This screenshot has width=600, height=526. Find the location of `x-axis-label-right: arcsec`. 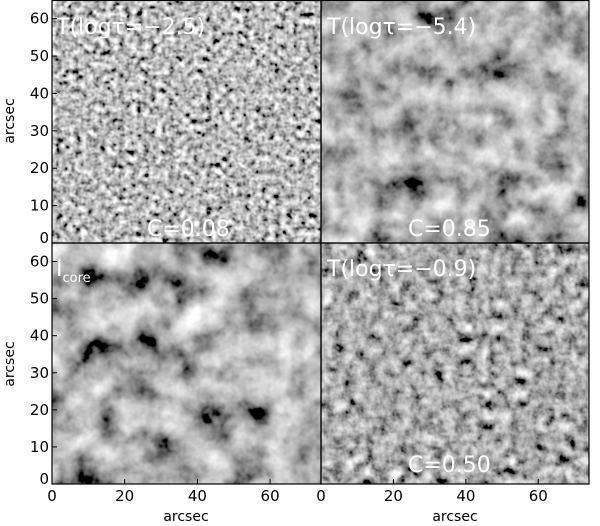

x-axis-label-right: arcsec is located at coordinates (454, 517).